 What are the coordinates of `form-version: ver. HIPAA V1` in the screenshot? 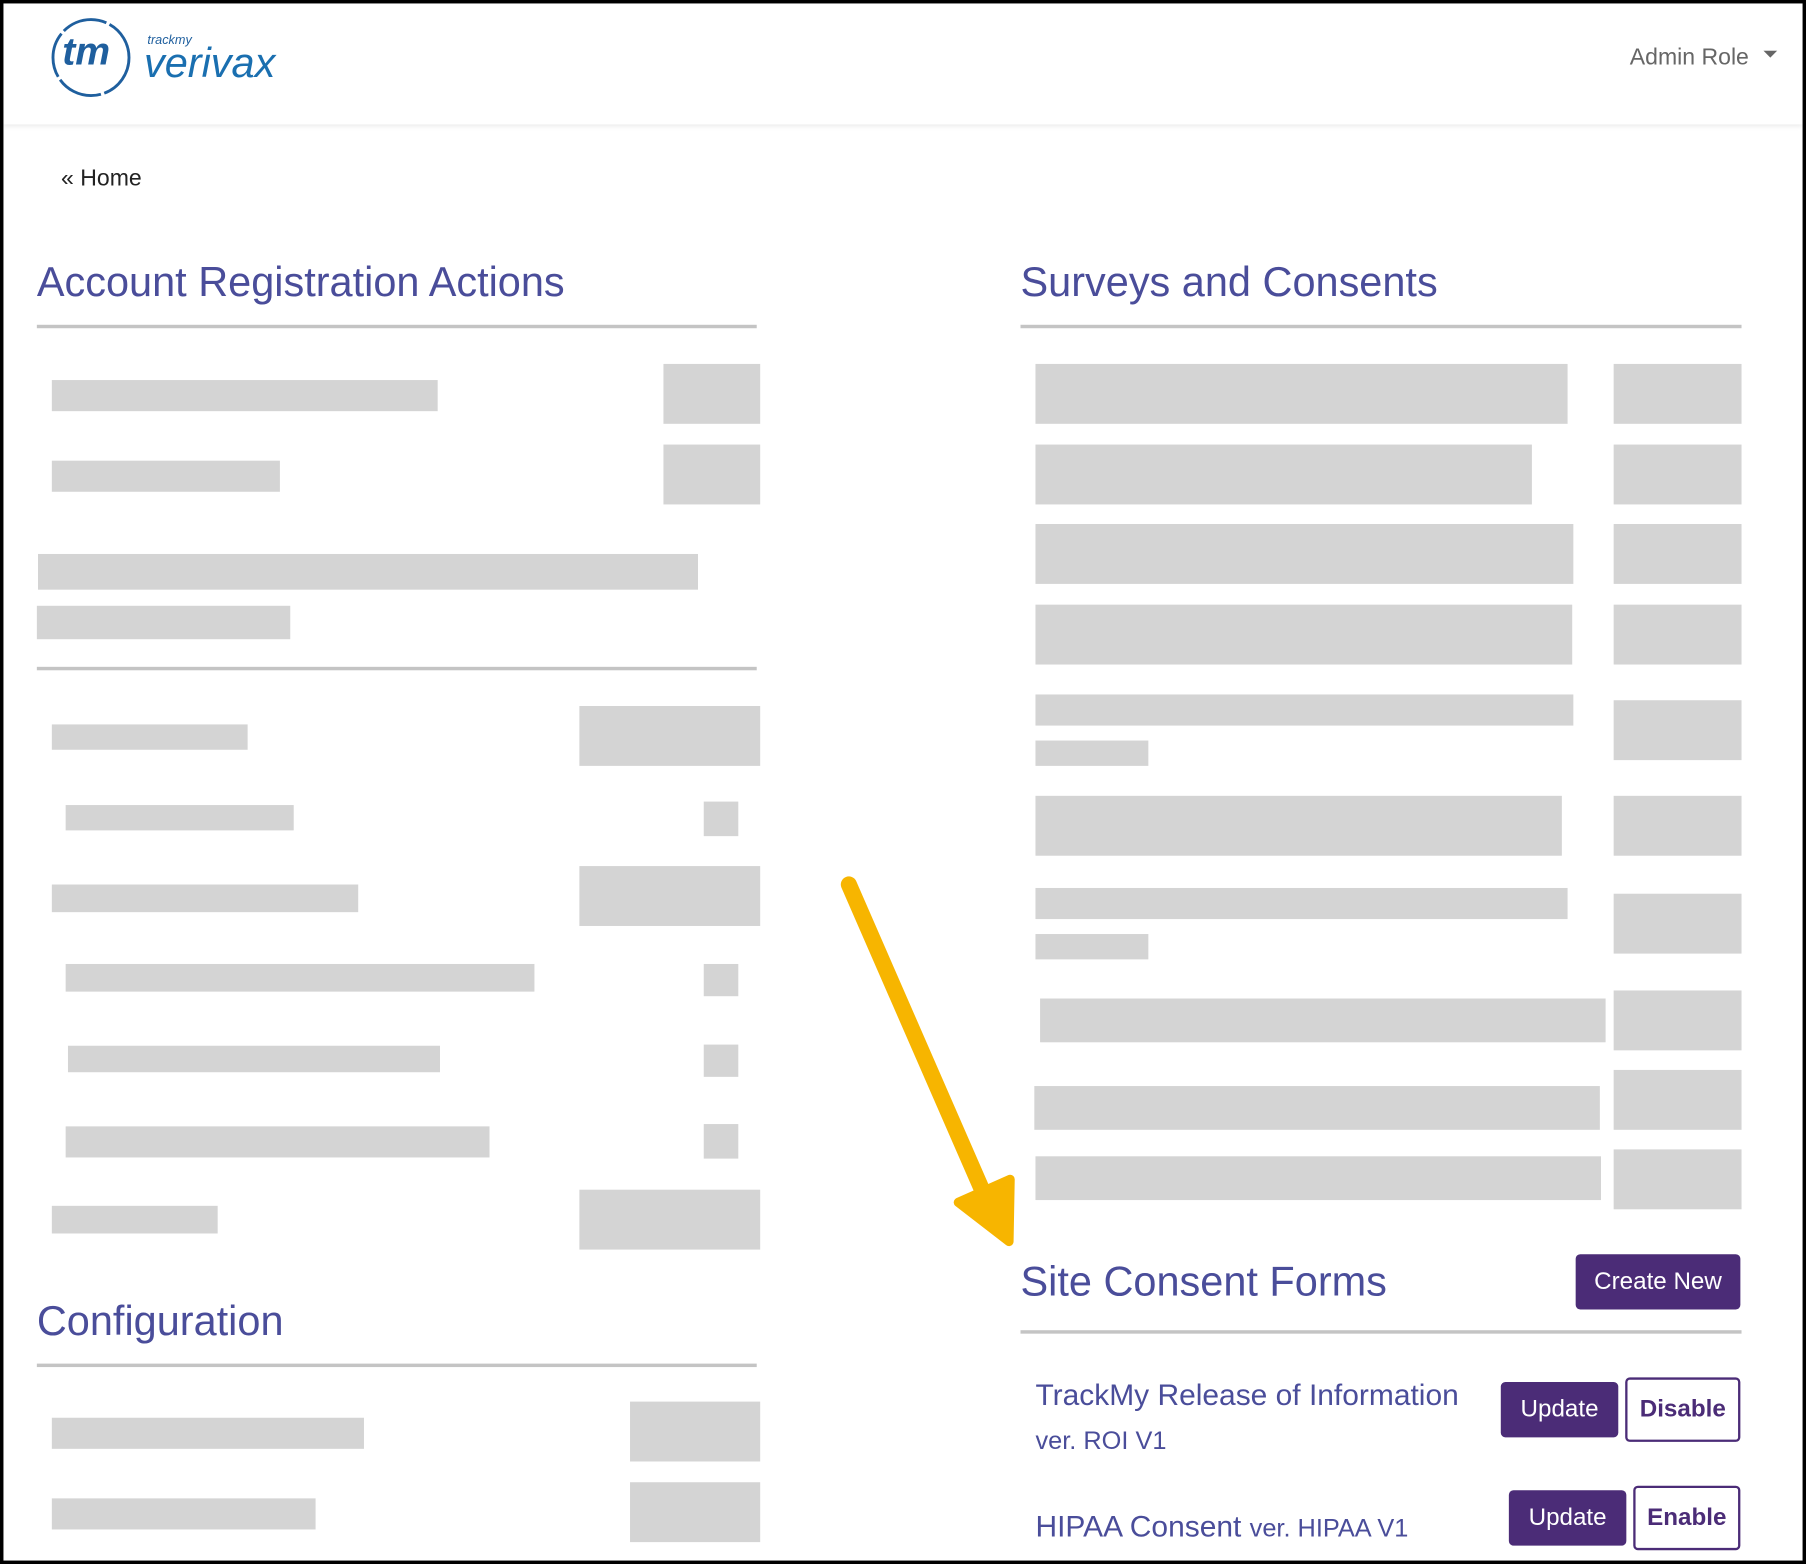 It's located at (1329, 1528).